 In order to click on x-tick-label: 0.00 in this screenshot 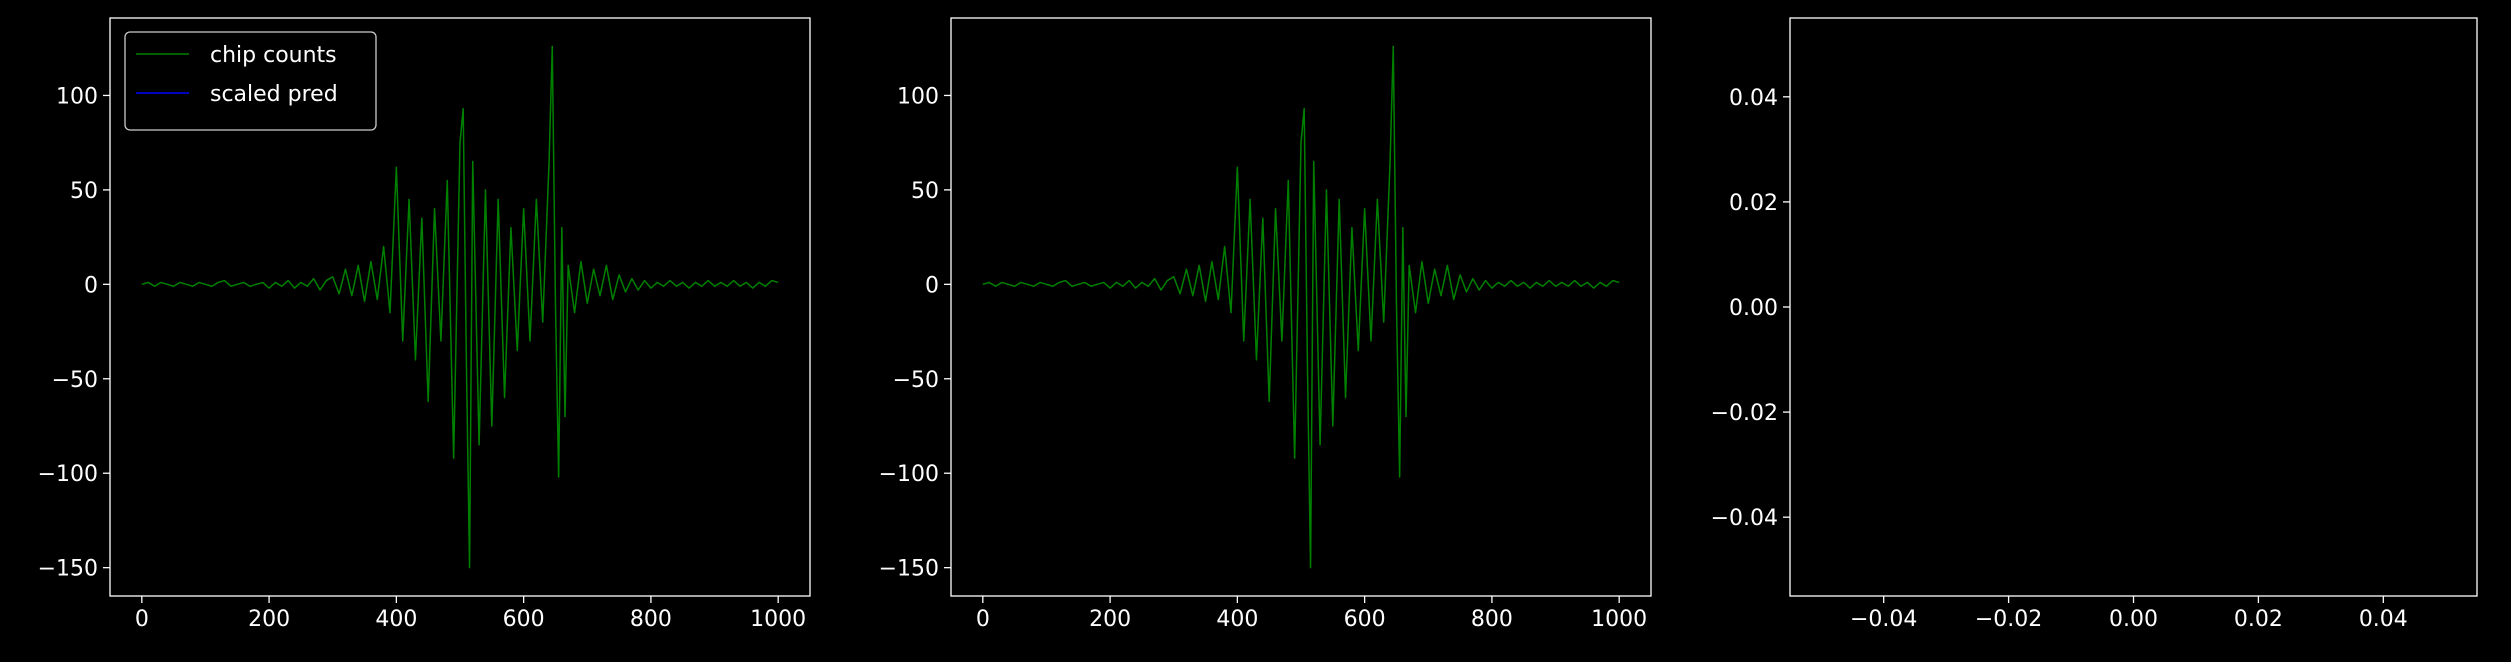, I will do `click(2133, 619)`.